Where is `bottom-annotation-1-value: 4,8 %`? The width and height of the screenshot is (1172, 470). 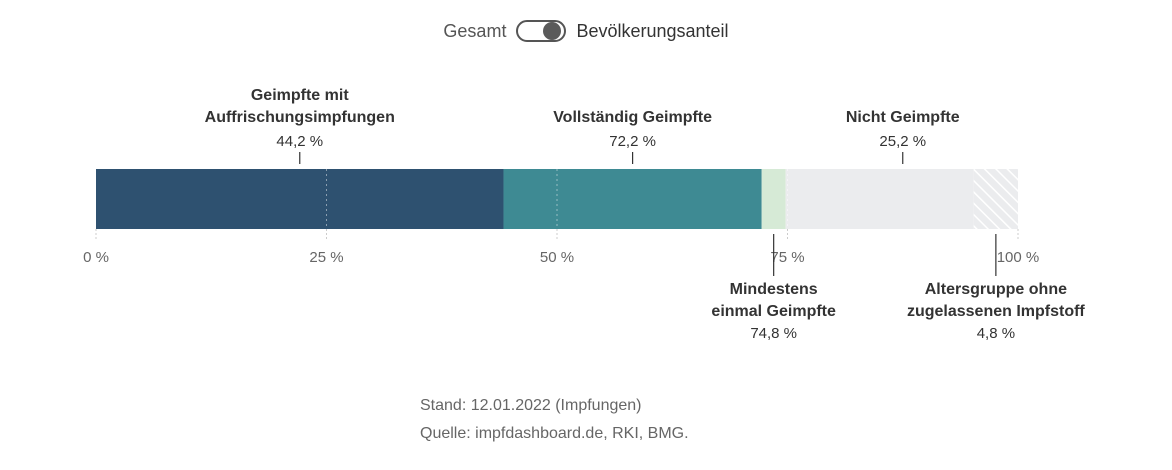 bottom-annotation-1-value: 4,8 % is located at coordinates (996, 333).